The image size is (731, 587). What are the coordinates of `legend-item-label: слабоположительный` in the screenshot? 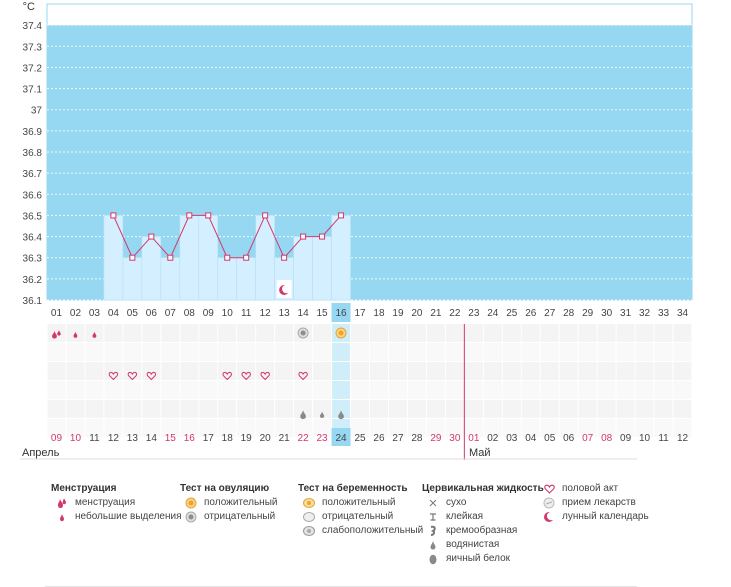 It's located at (373, 530).